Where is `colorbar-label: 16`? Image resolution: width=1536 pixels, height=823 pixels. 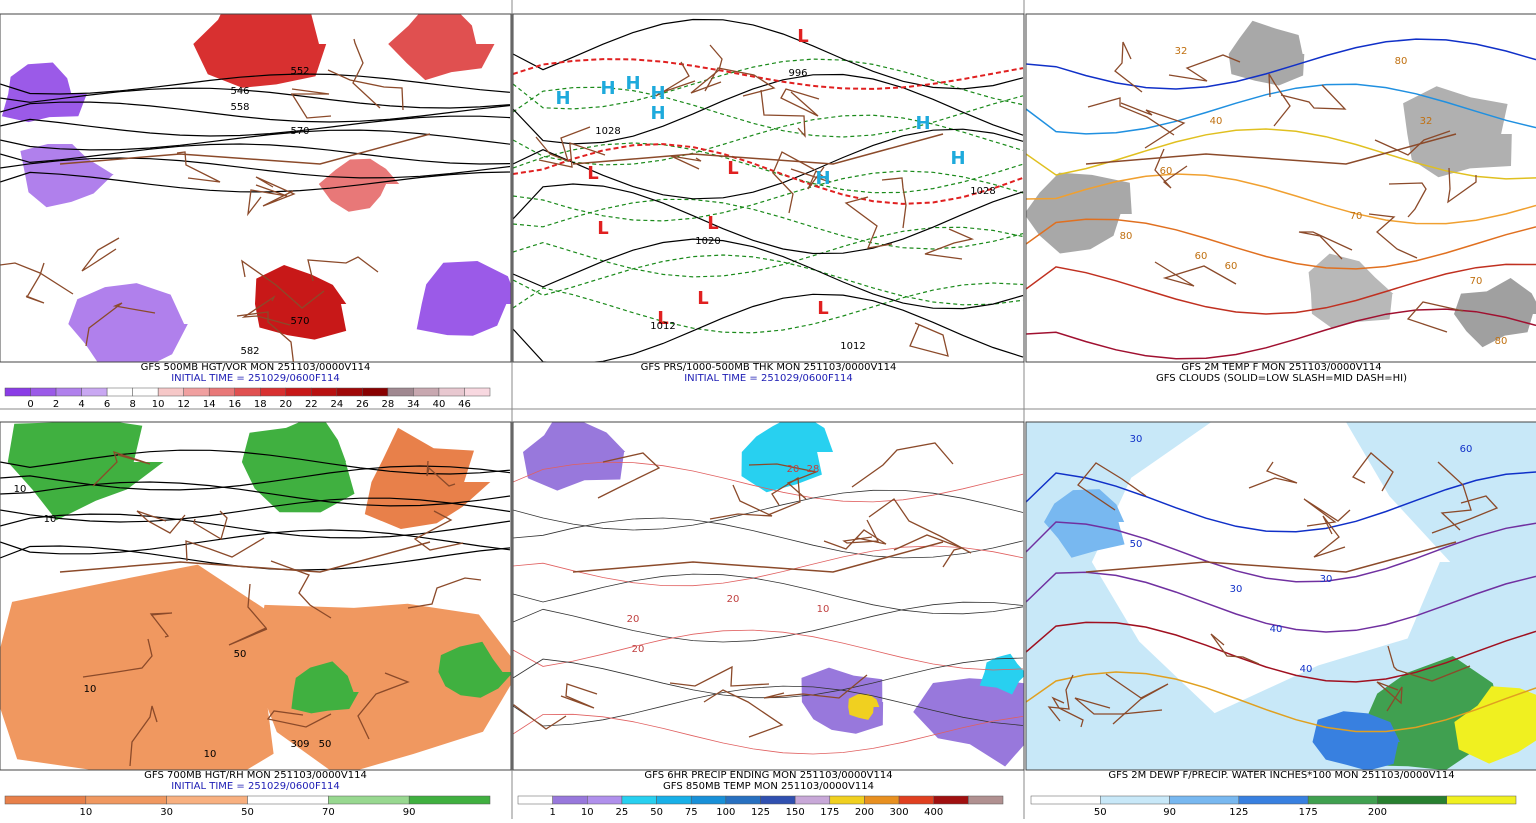
colorbar-label: 16 is located at coordinates (234, 404).